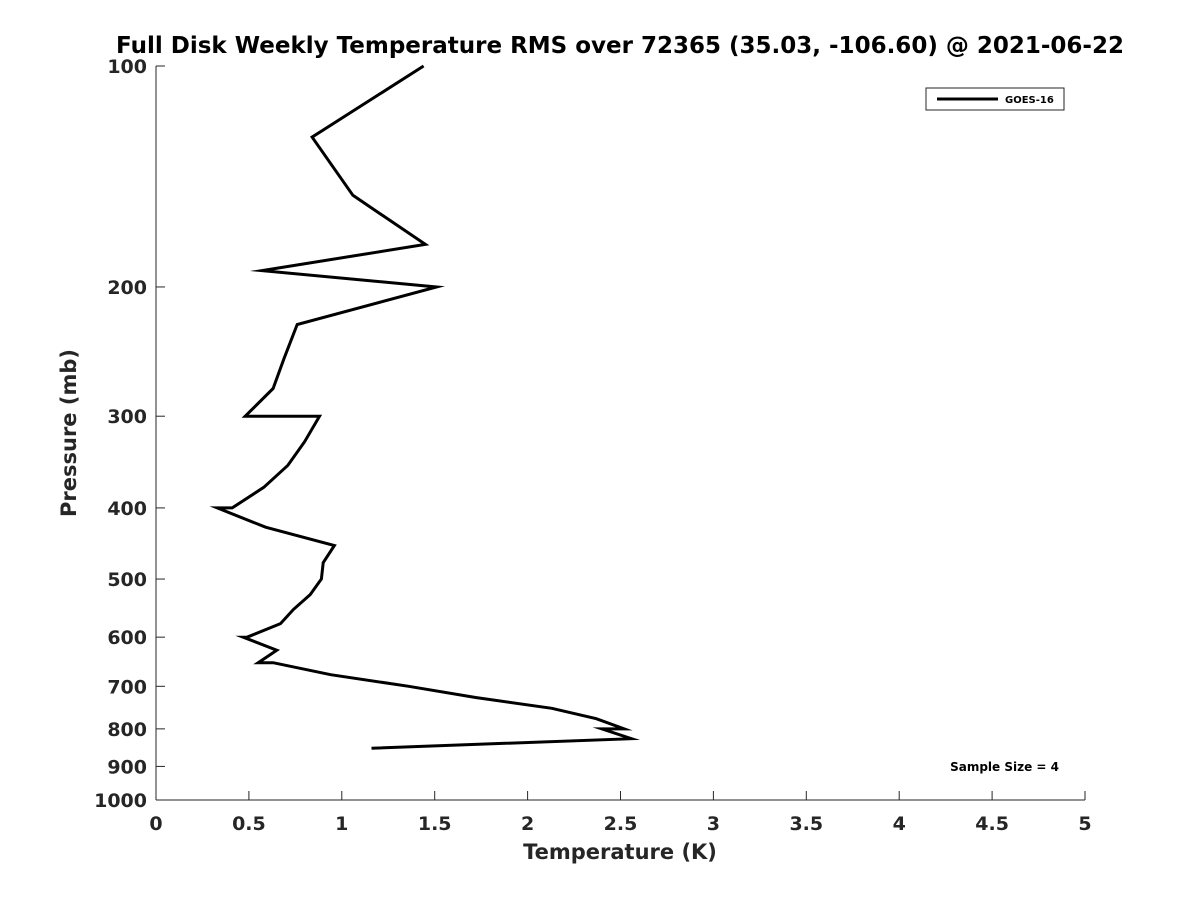  I want to click on x-axis-ticks: 0 0.5 1 1.5 2 2.5 3 3.5 4 4.5 5, so click(620, 813).